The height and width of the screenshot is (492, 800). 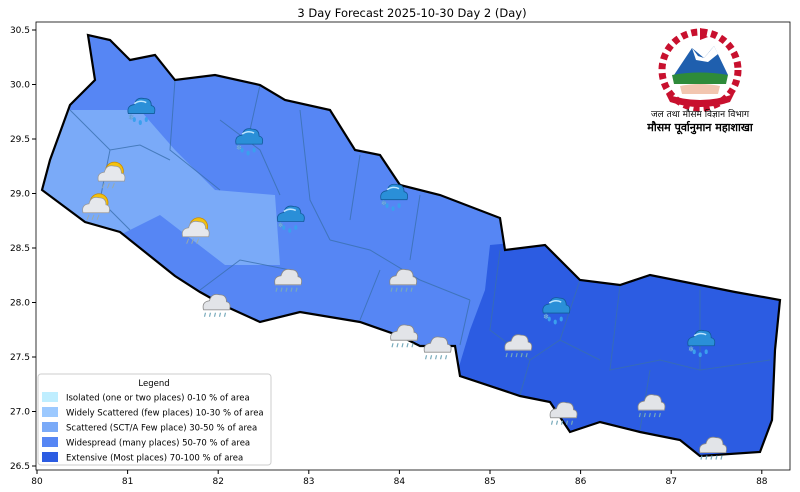 I want to click on map-title: 3 Day Forecast 2025-10-30 Day 2 (Day), so click(x=411, y=13).